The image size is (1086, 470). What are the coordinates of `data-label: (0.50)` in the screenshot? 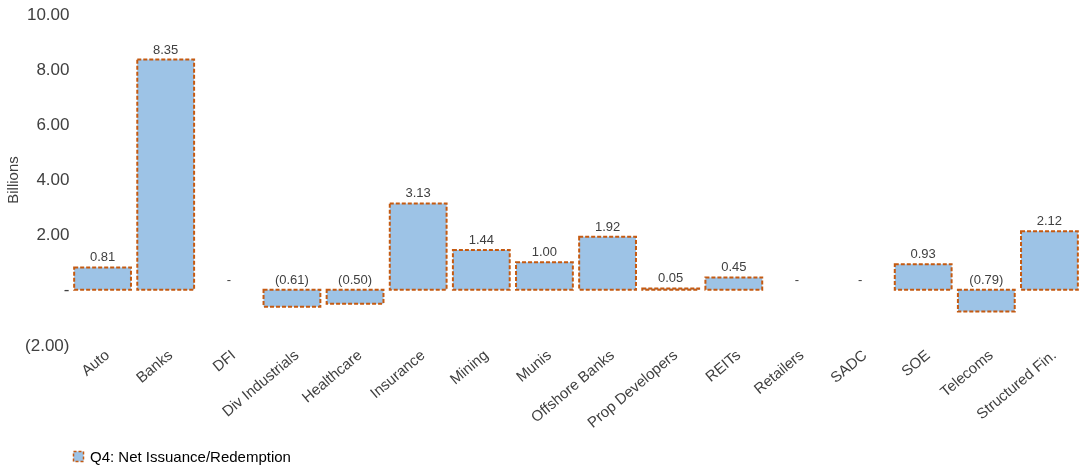 It's located at (355, 279).